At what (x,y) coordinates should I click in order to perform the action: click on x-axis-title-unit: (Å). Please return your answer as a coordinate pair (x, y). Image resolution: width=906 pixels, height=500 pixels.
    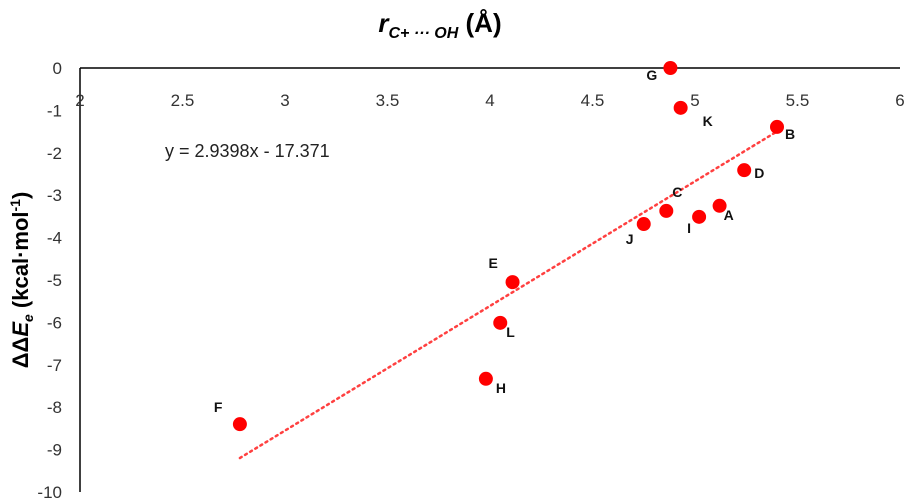
    Looking at the image, I should click on (479, 23).